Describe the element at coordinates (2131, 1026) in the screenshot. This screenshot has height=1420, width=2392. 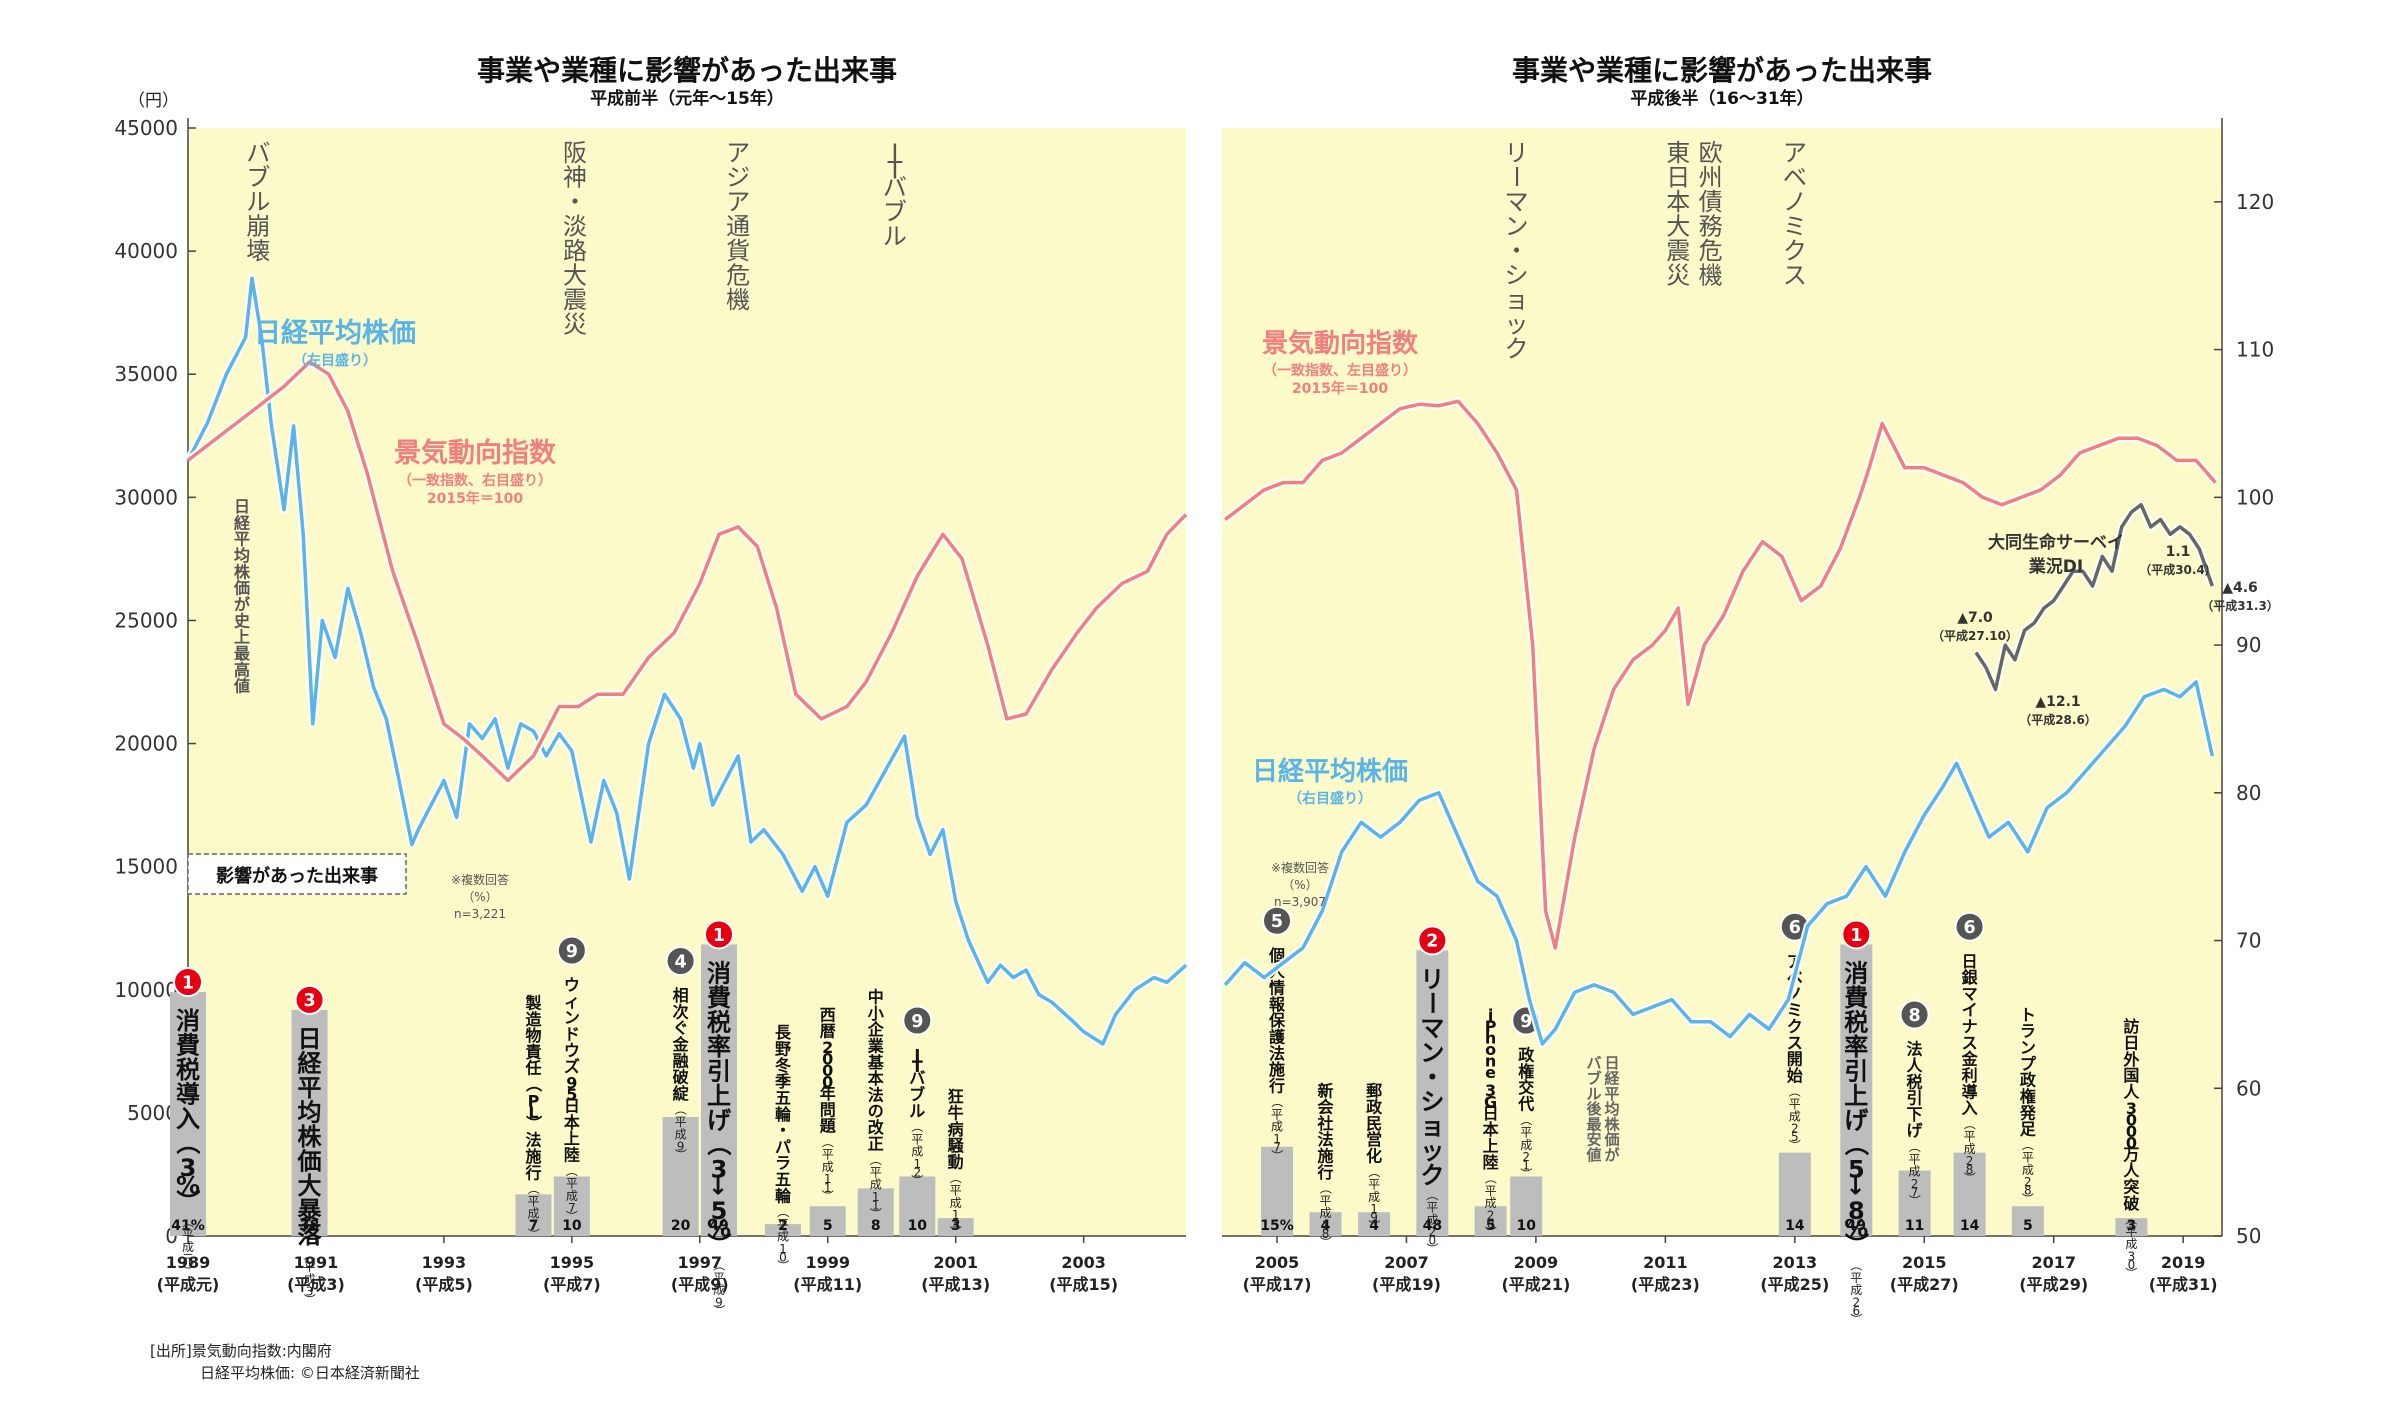
I see `svg-text: 訪` at that location.